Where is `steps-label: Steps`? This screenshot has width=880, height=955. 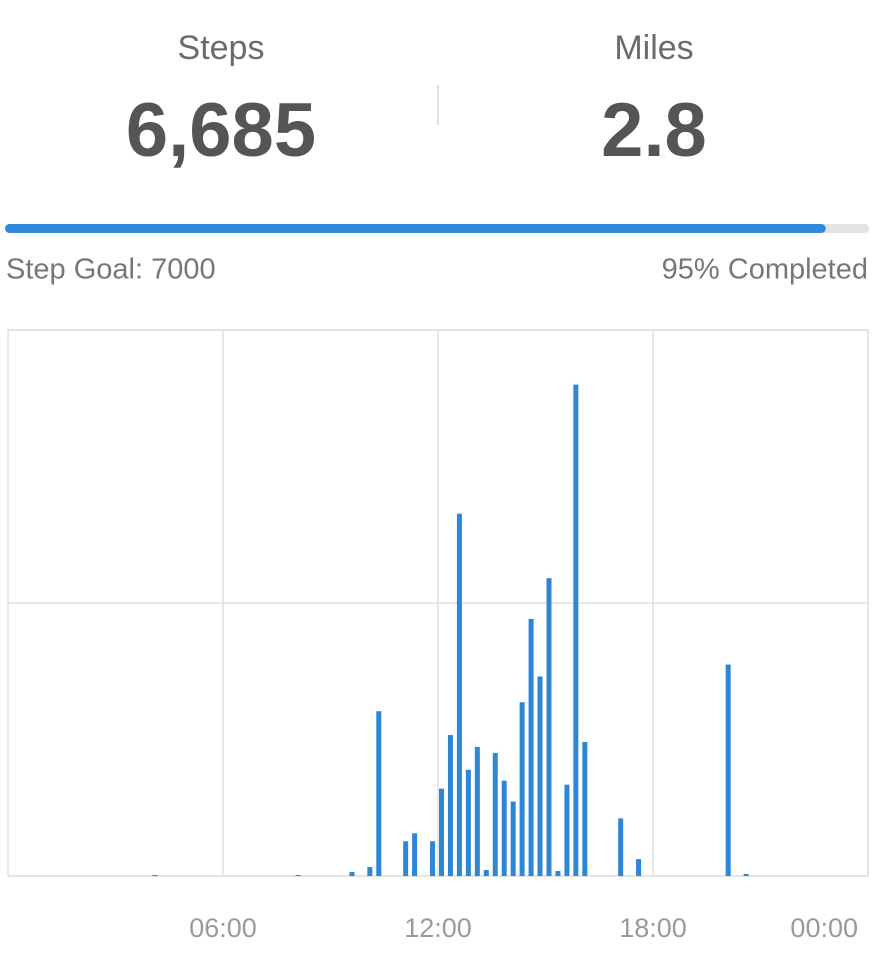
steps-label: Steps is located at coordinates (221, 48).